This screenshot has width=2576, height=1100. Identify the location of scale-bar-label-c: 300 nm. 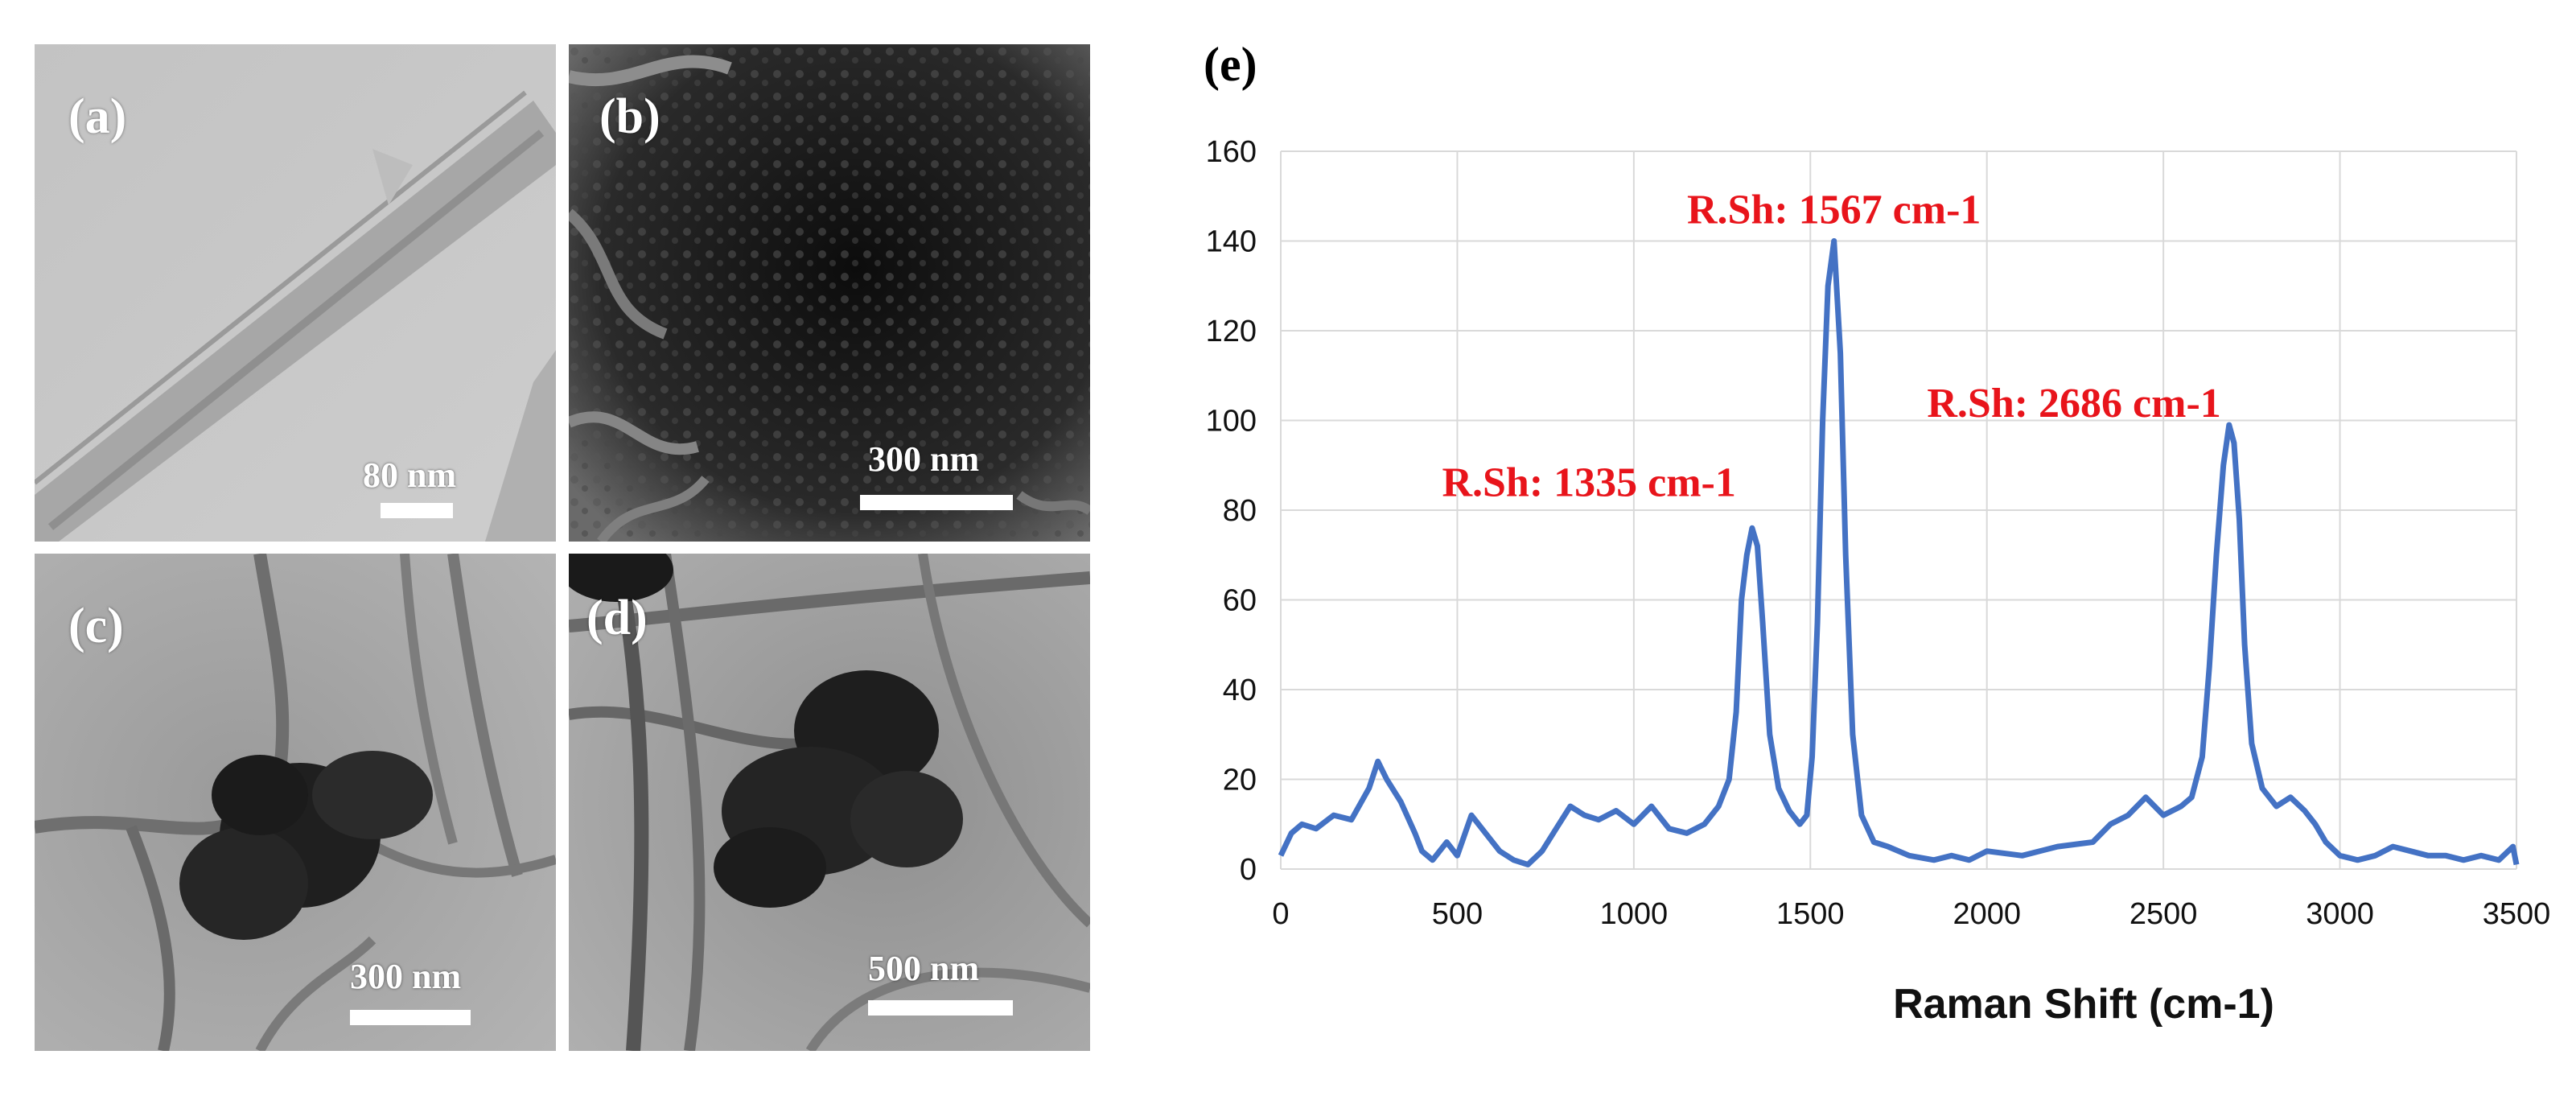
(406, 976).